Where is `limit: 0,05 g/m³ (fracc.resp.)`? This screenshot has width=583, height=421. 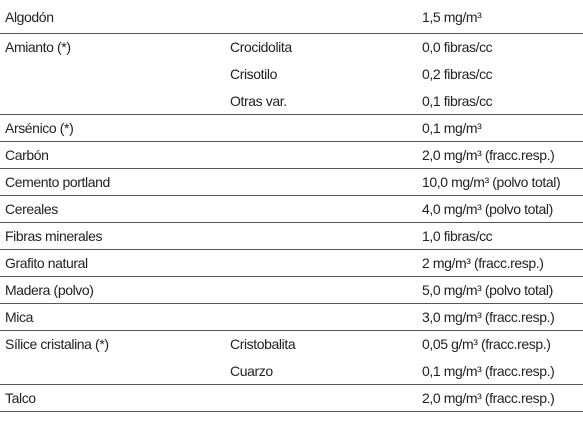
limit: 0,05 g/m³ (fracc.resp.) is located at coordinates (486, 344).